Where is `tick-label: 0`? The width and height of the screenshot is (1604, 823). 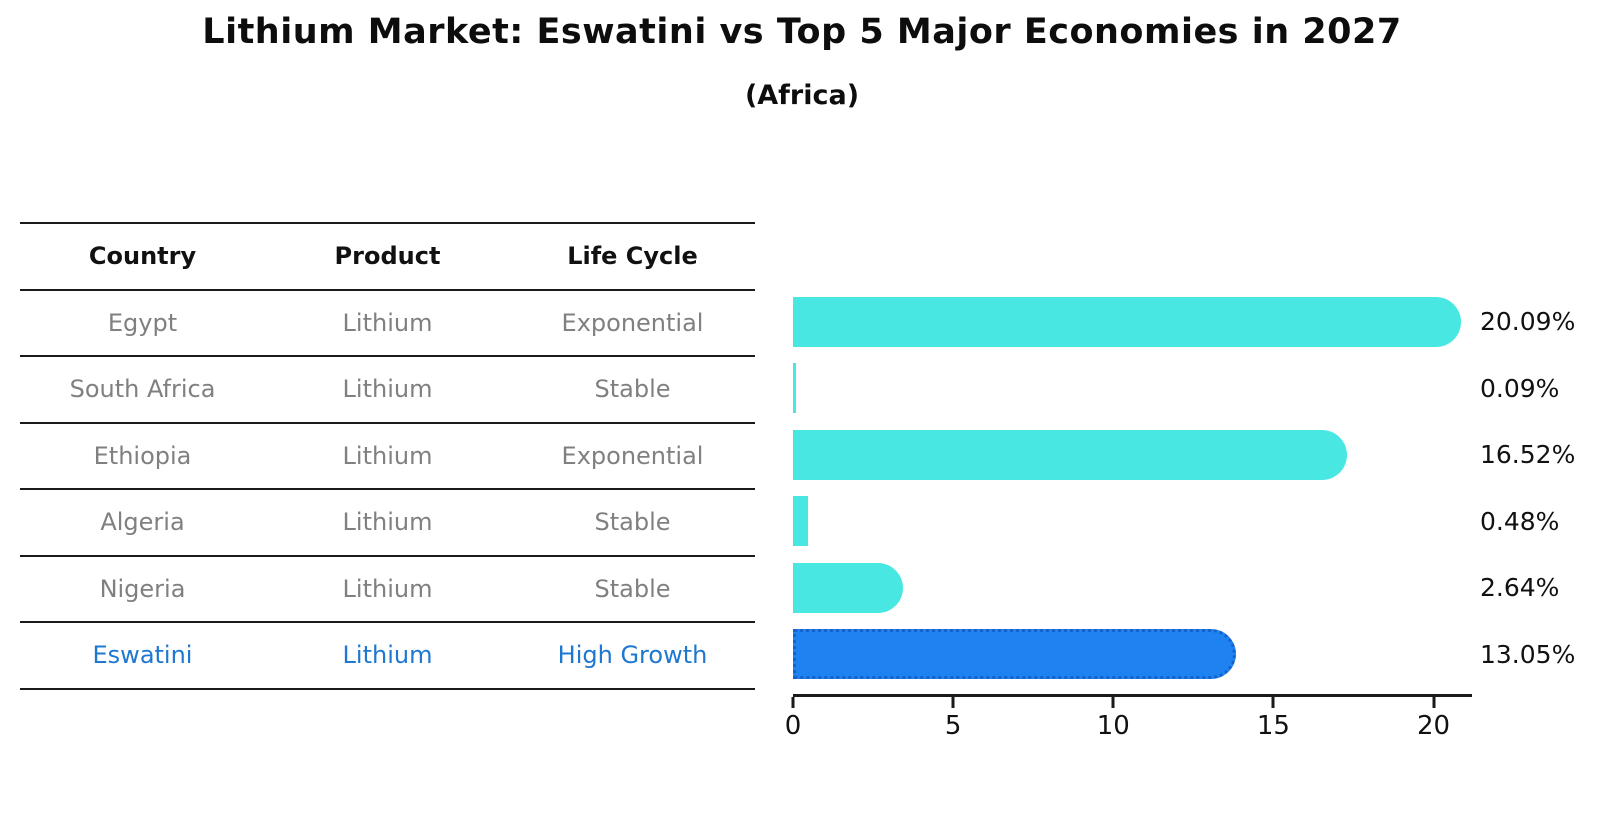
tick-label: 0 is located at coordinates (793, 726).